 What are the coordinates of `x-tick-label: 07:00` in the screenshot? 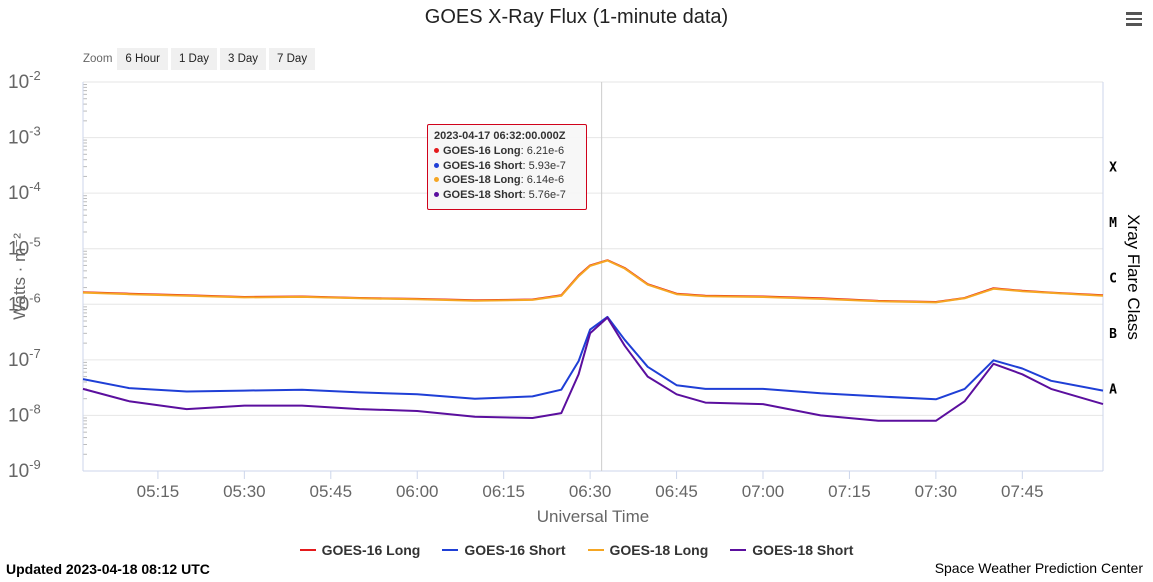 It's located at (763, 491).